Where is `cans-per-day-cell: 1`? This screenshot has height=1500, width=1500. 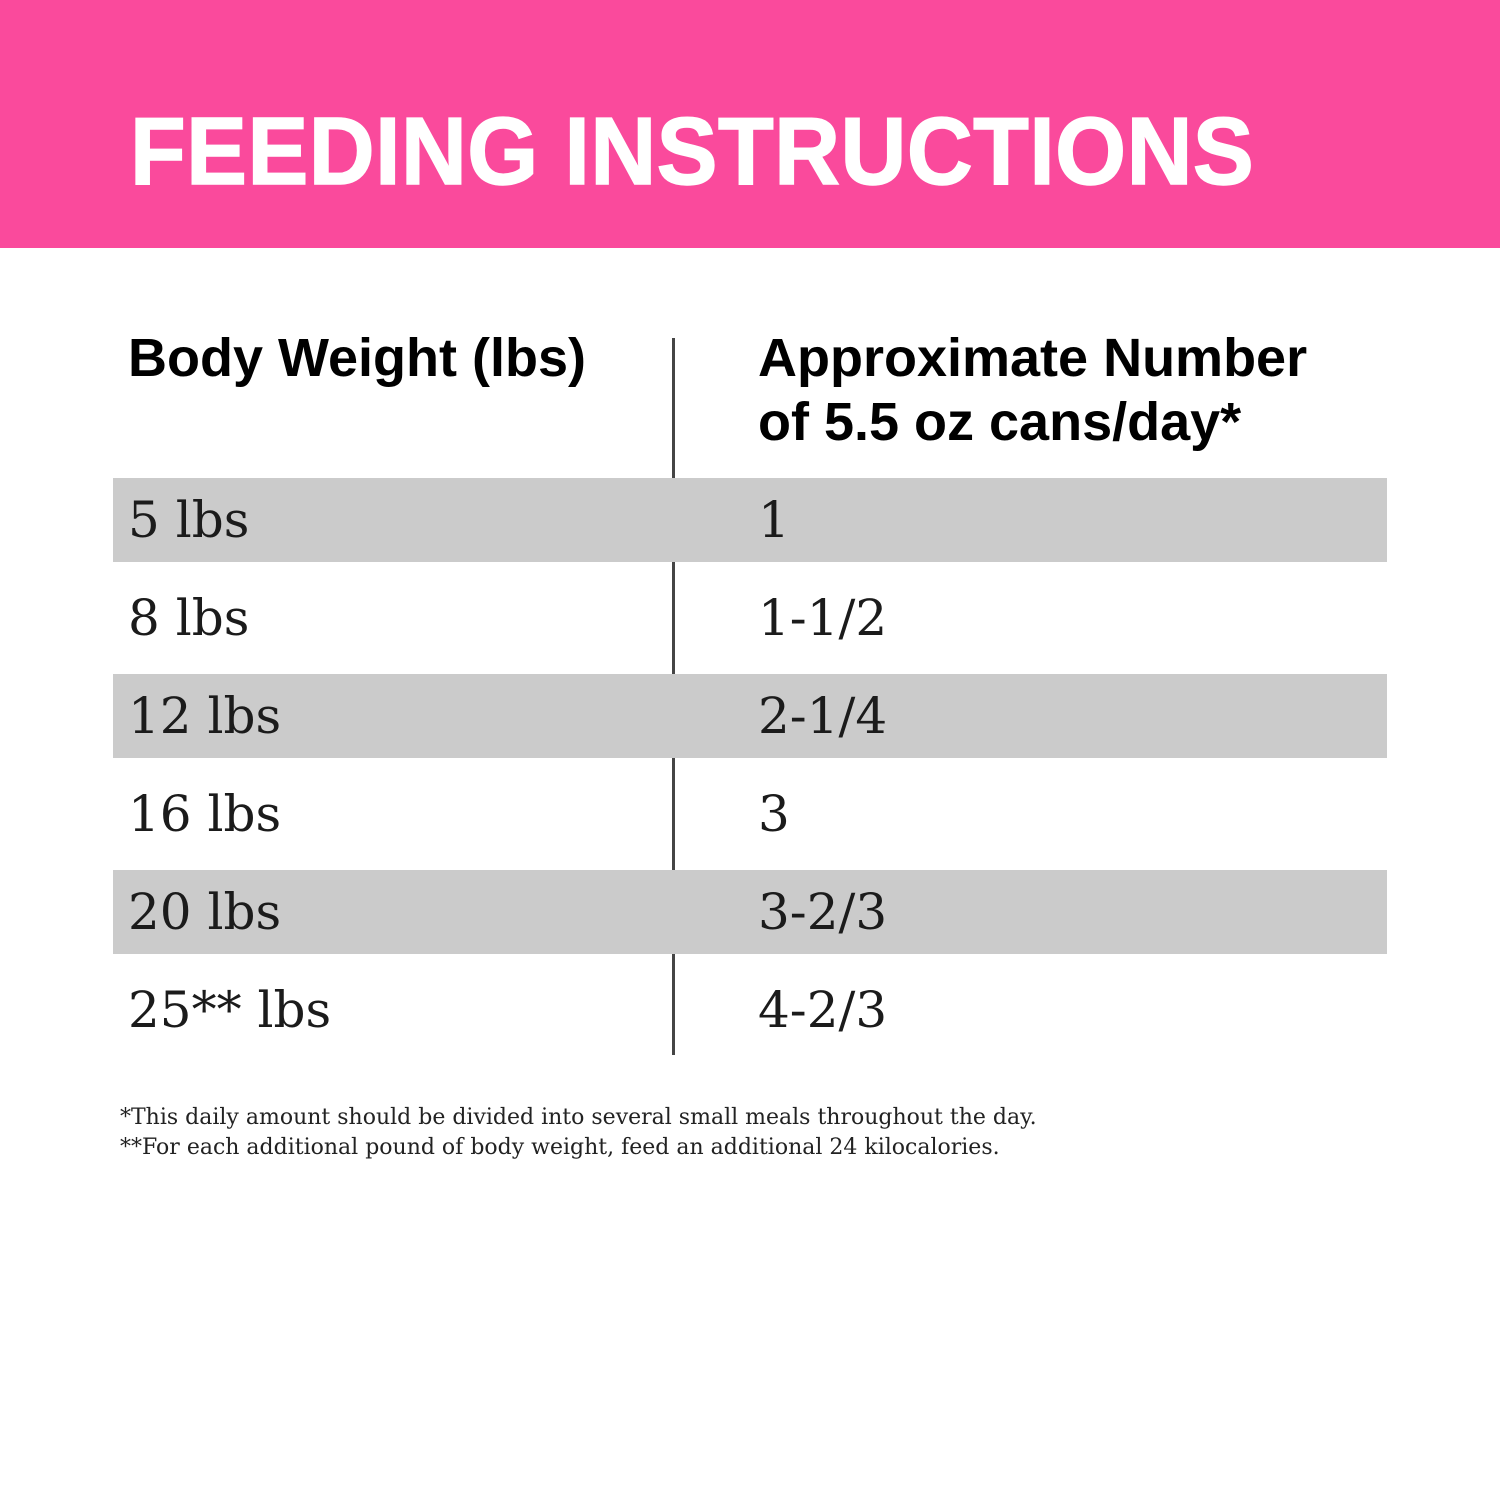
cans-per-day-cell: 1 is located at coordinates (774, 520).